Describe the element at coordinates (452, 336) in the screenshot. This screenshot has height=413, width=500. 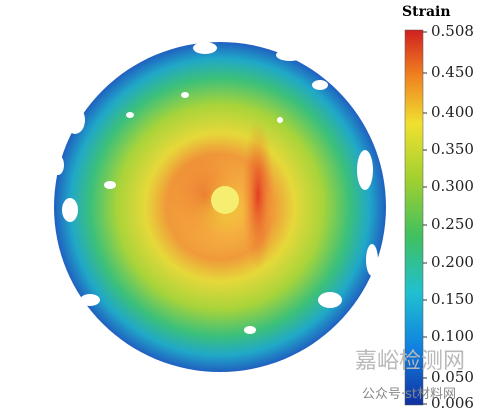
I see `tick-label: 0.100` at that location.